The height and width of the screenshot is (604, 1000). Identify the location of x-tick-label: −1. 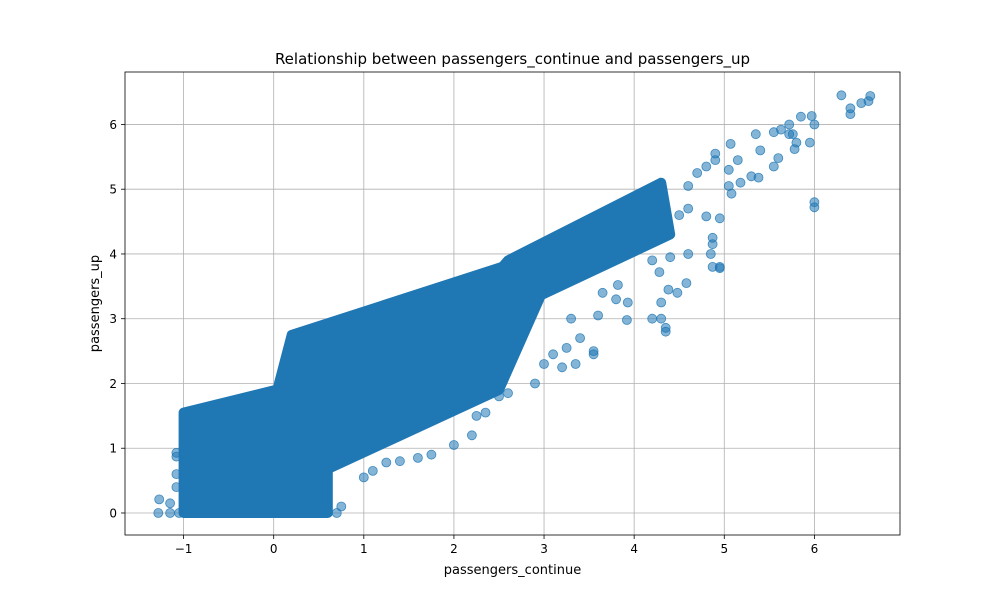
(184, 549).